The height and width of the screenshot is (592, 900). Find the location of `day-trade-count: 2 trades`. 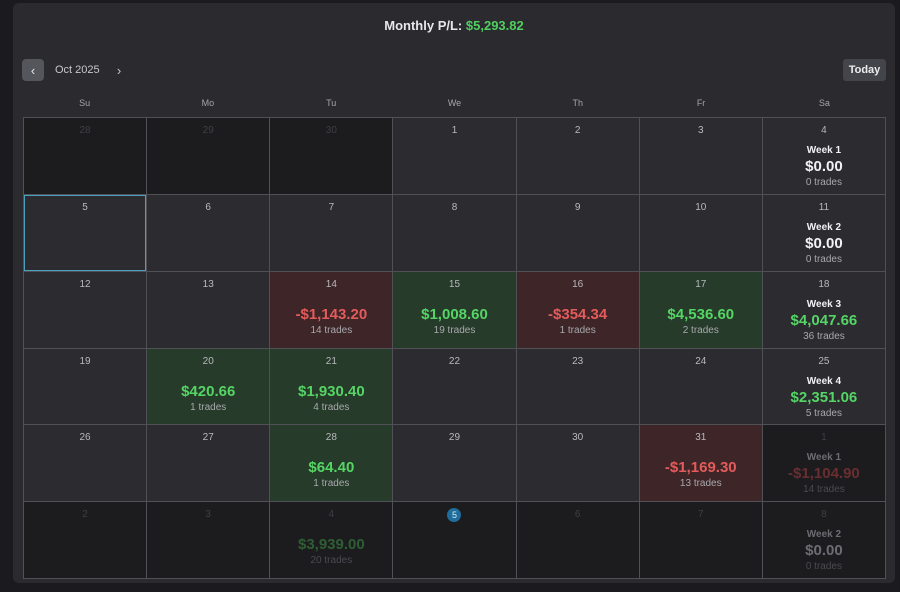

day-trade-count: 2 trades is located at coordinates (700, 330).